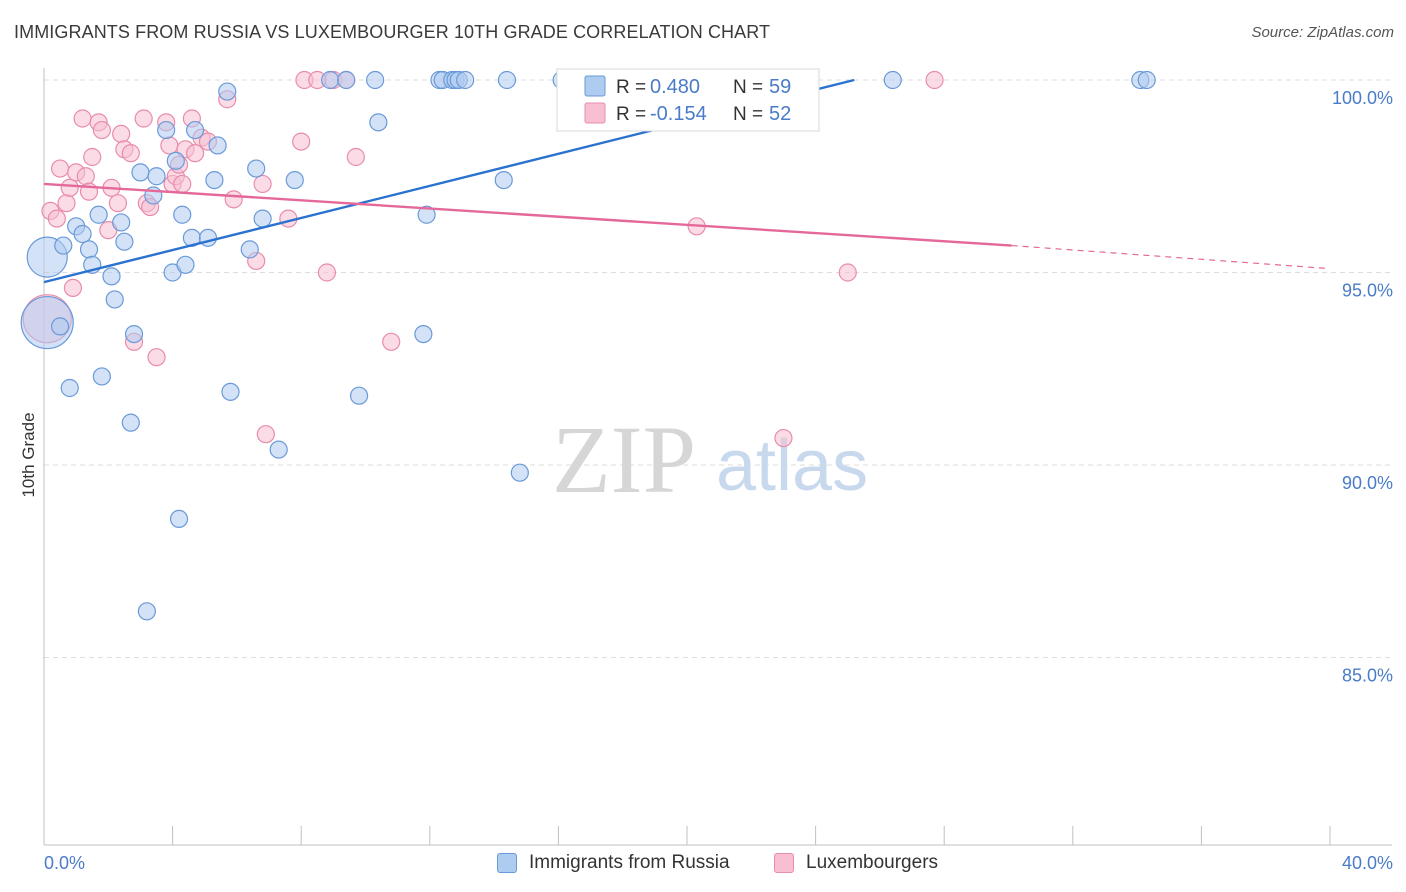  I want to click on legend-swatch-pink, so click(595, 113).